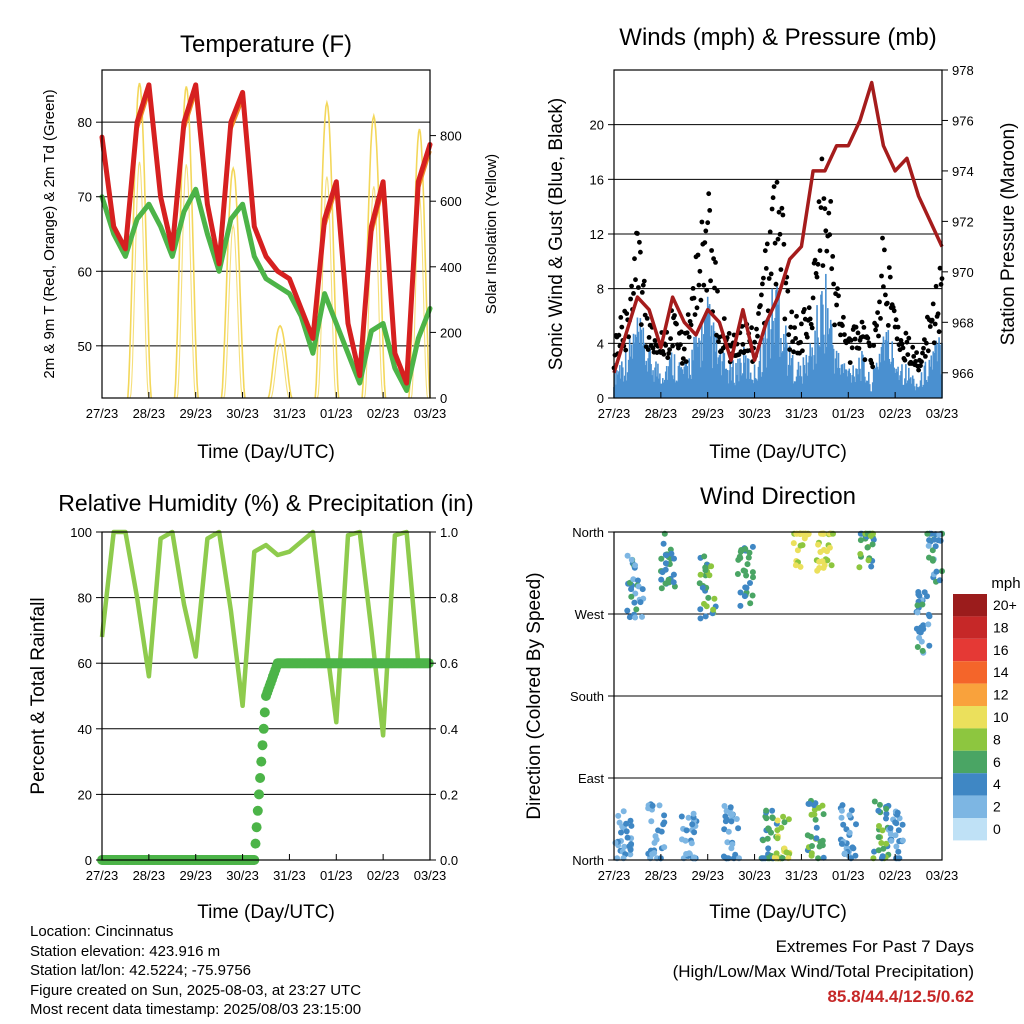  I want to click on humidity-xtick-label: 03/23, so click(430, 875).